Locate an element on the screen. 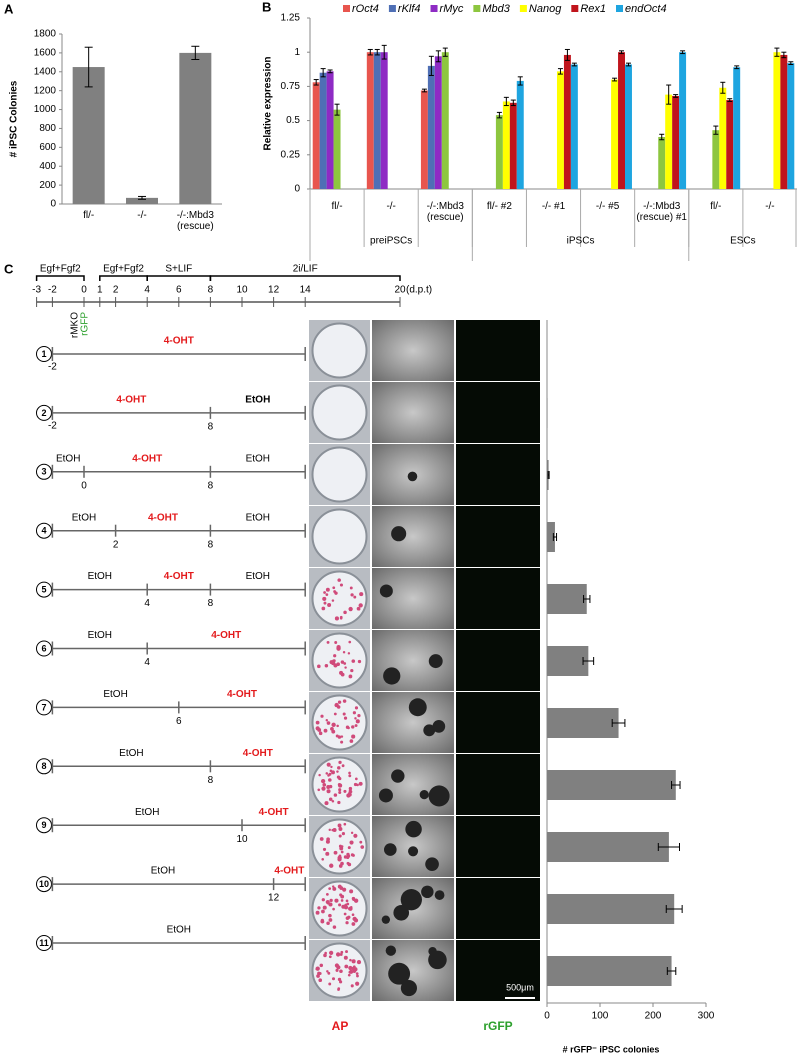 This screenshot has width=797, height=1058. y-tick-label: 1 is located at coordinates (297, 52).